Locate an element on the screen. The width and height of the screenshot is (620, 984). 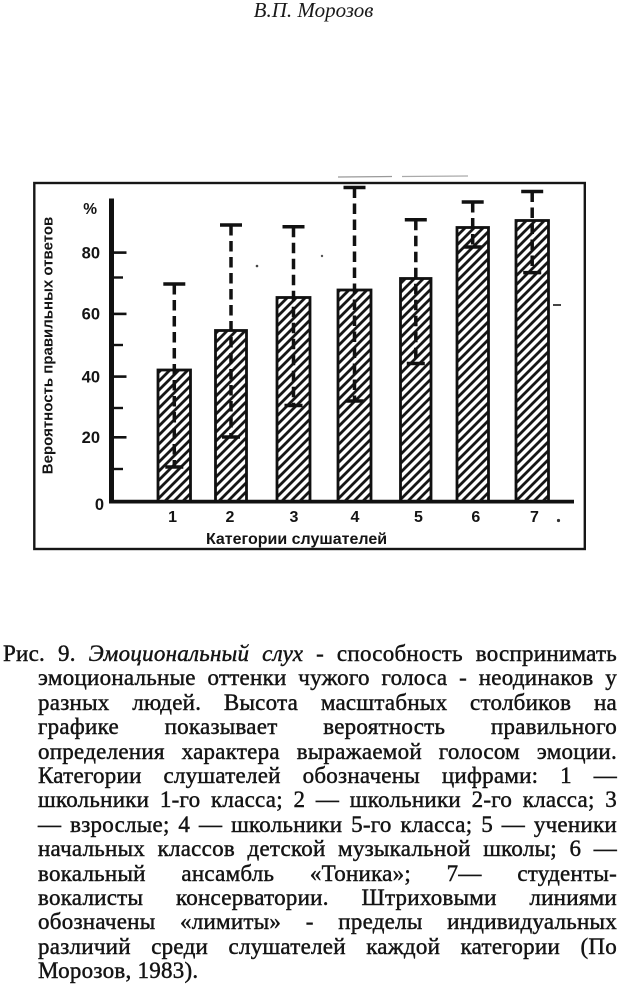
svg-text: 0 is located at coordinates (99, 505).